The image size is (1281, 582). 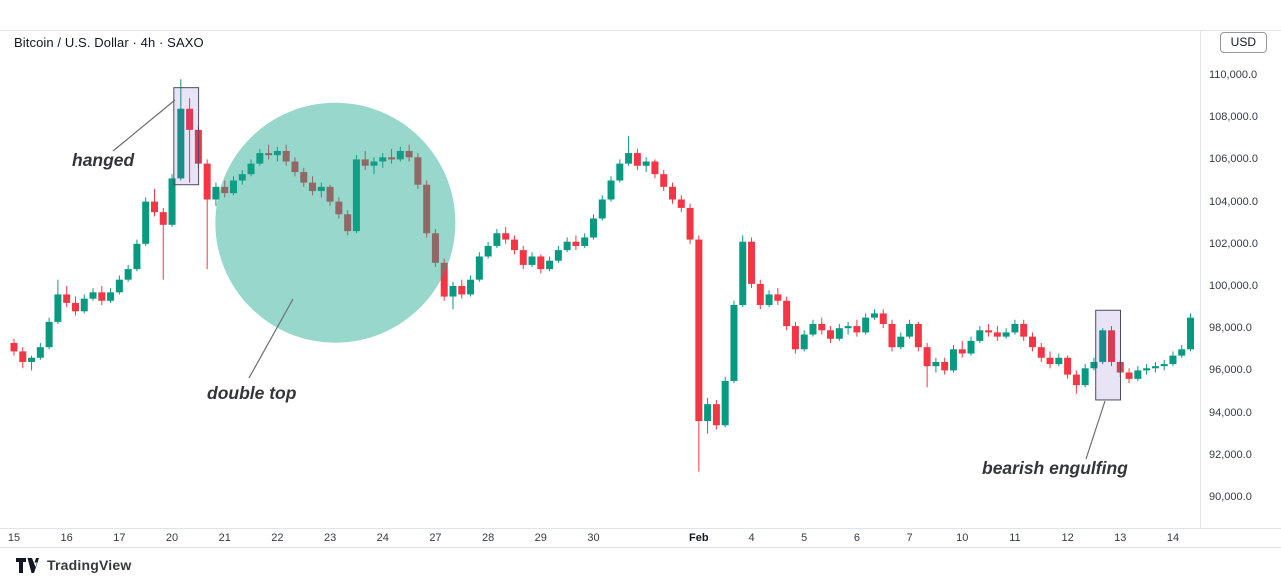 I want to click on price-axis-border, so click(x=1200, y=279).